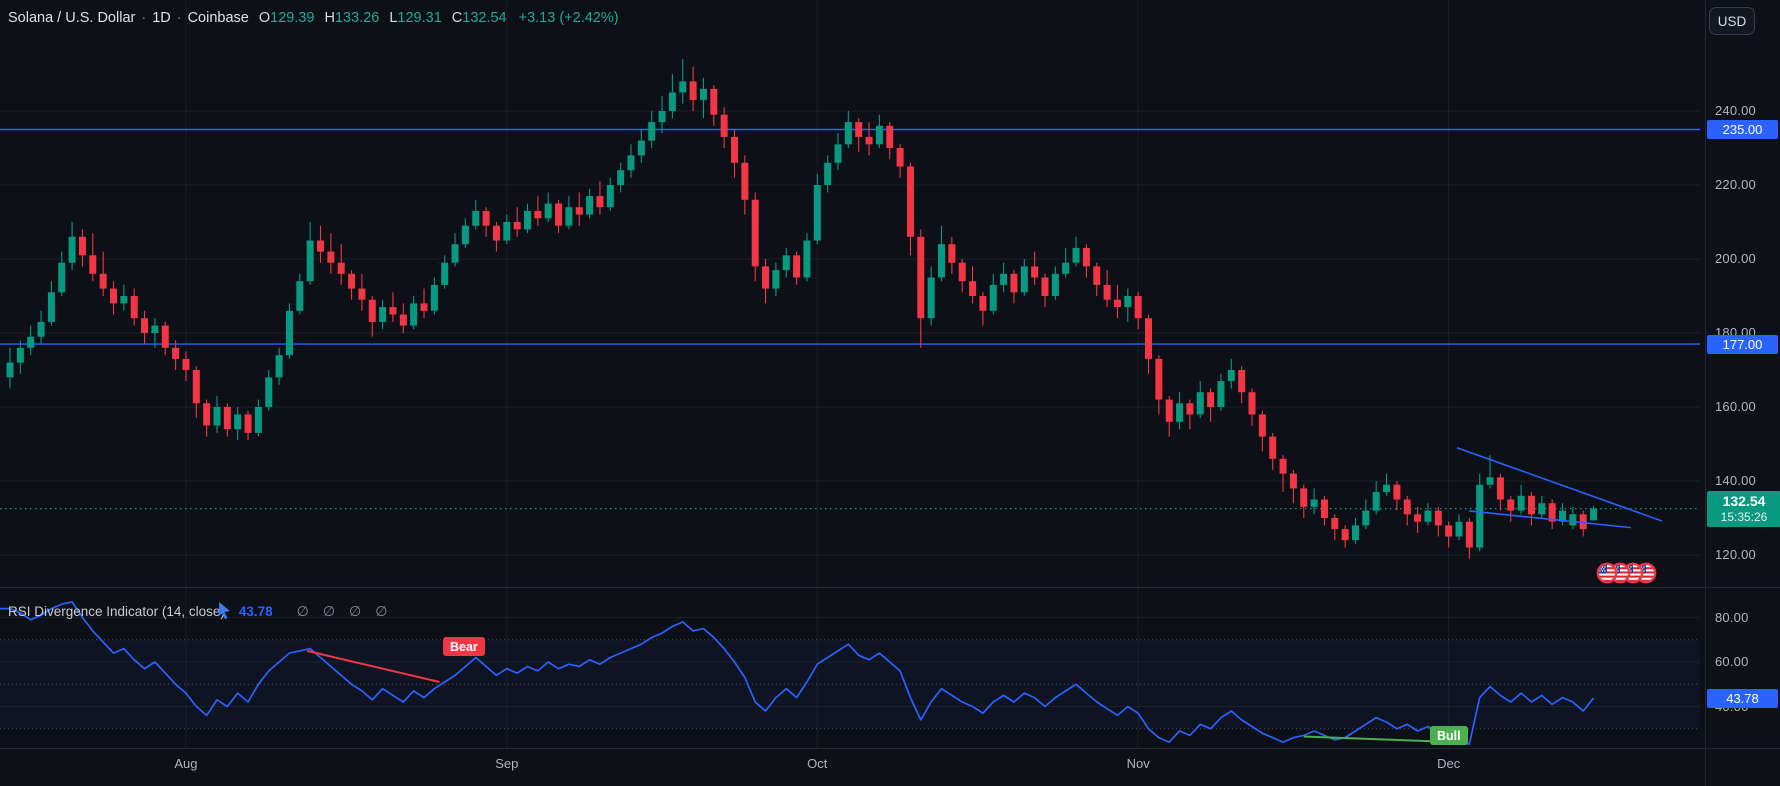  What do you see at coordinates (1138, 763) in the screenshot?
I see `time-axis-label-nov: Nov` at bounding box center [1138, 763].